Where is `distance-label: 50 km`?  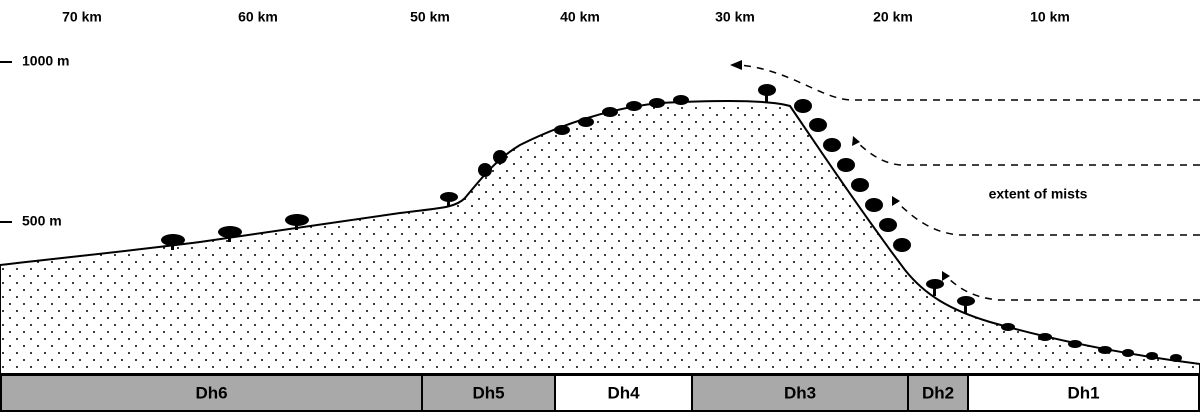
distance-label: 50 km is located at coordinates (430, 17).